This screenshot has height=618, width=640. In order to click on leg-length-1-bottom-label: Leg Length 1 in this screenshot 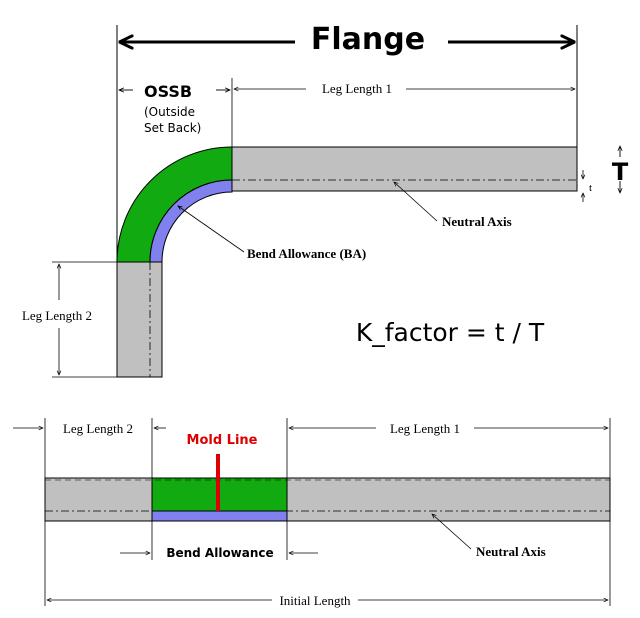, I will do `click(425, 428)`.